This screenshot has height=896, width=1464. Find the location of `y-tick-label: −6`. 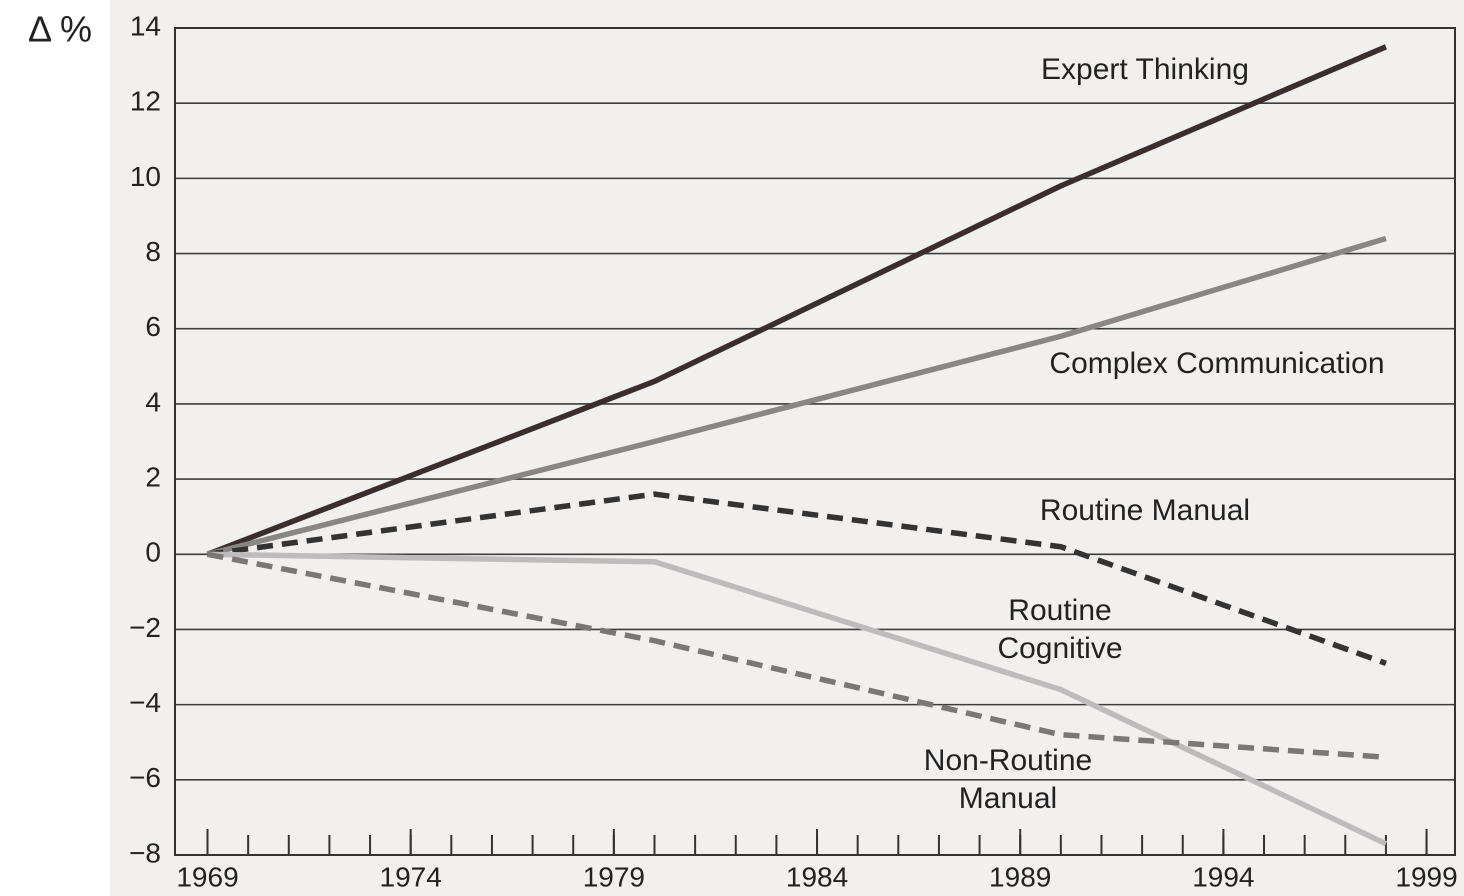

y-tick-label: −6 is located at coordinates (145, 777).